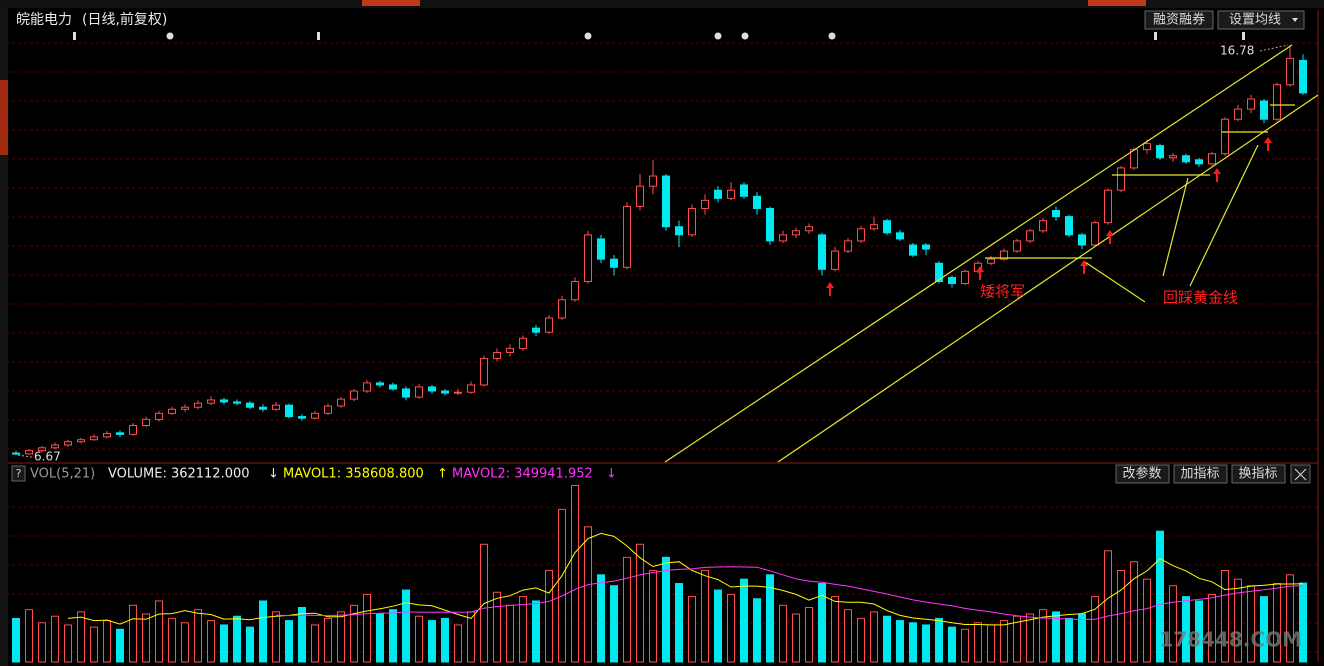 The height and width of the screenshot is (666, 1324). Describe the element at coordinates (179, 474) in the screenshot. I see `volume-value: VOLUME: 362112.000` at that location.